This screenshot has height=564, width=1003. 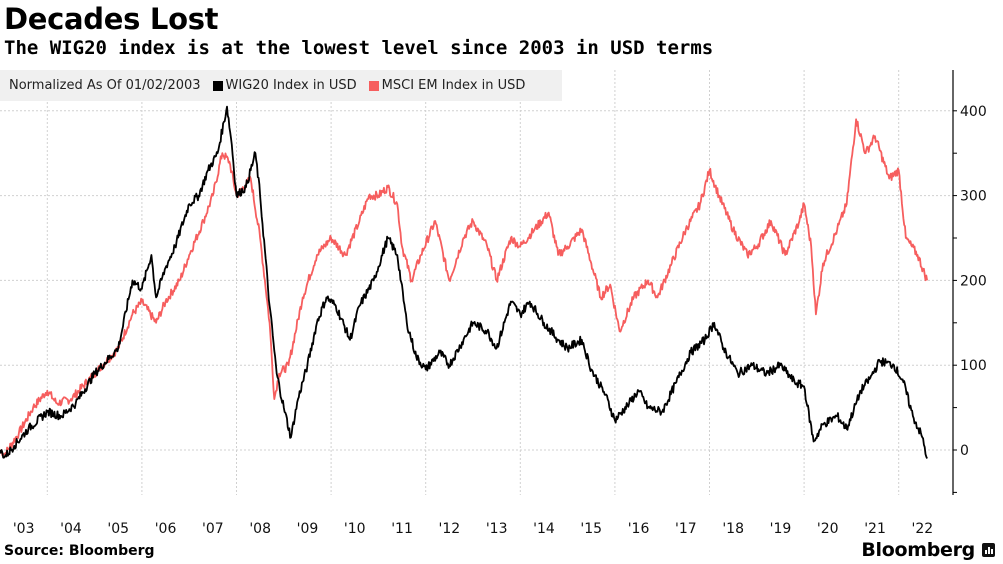 What do you see at coordinates (733, 529) in the screenshot?
I see `x-tick-label: '18` at bounding box center [733, 529].